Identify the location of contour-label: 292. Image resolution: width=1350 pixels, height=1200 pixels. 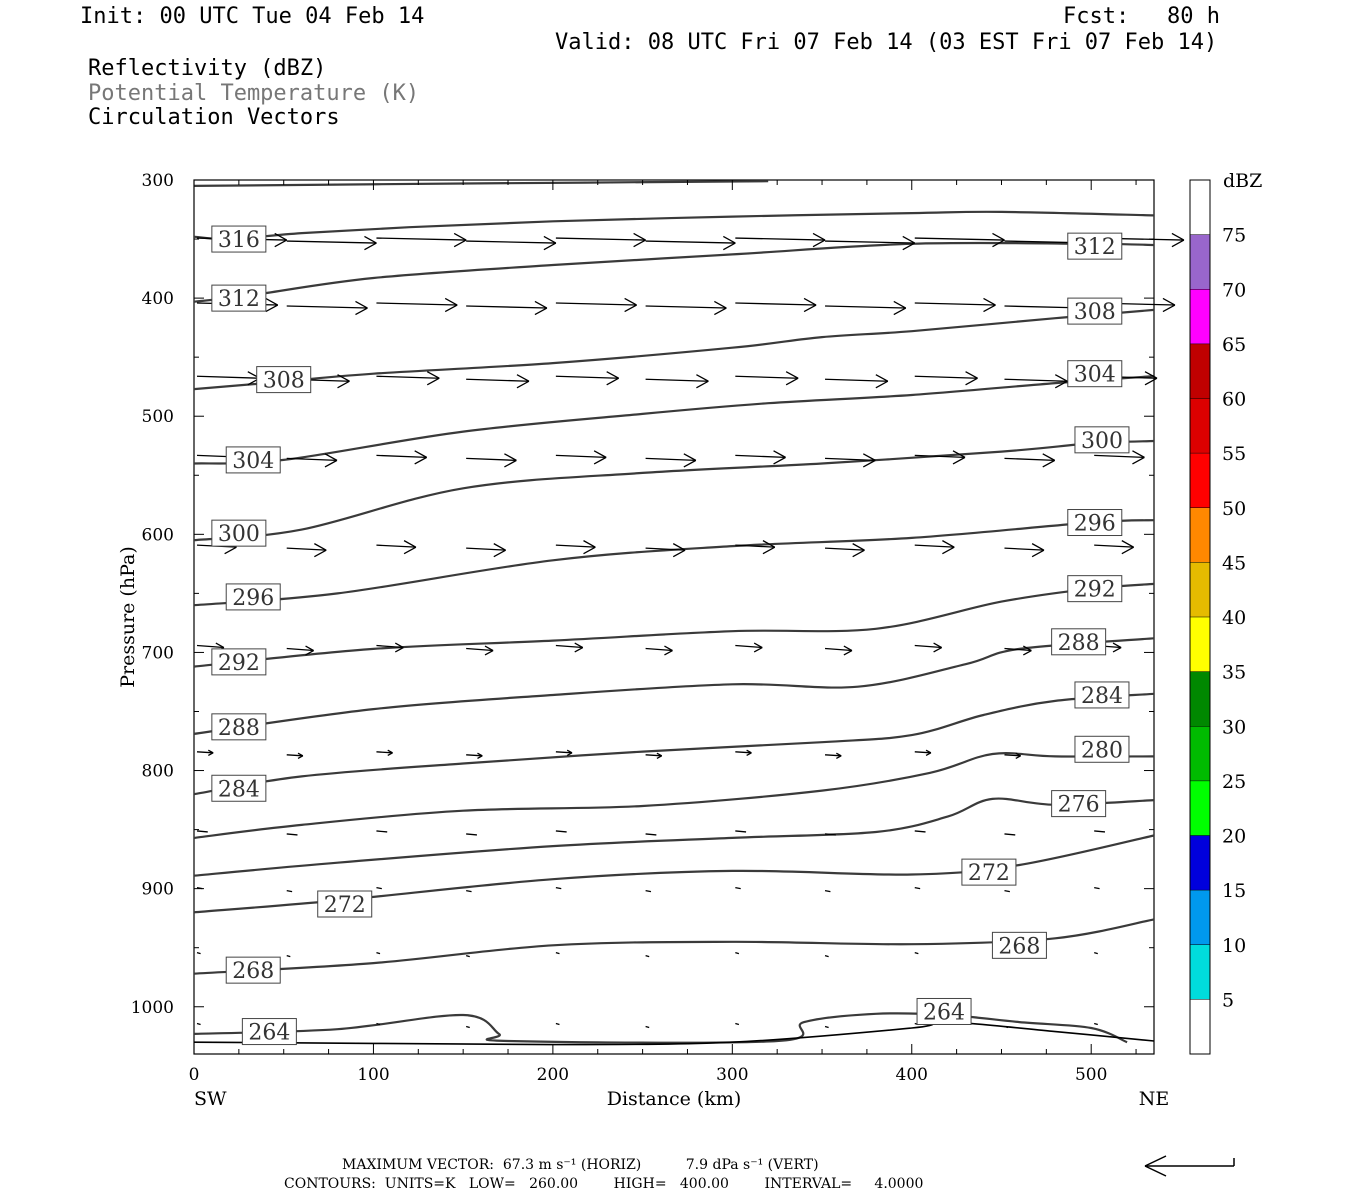
(1095, 589).